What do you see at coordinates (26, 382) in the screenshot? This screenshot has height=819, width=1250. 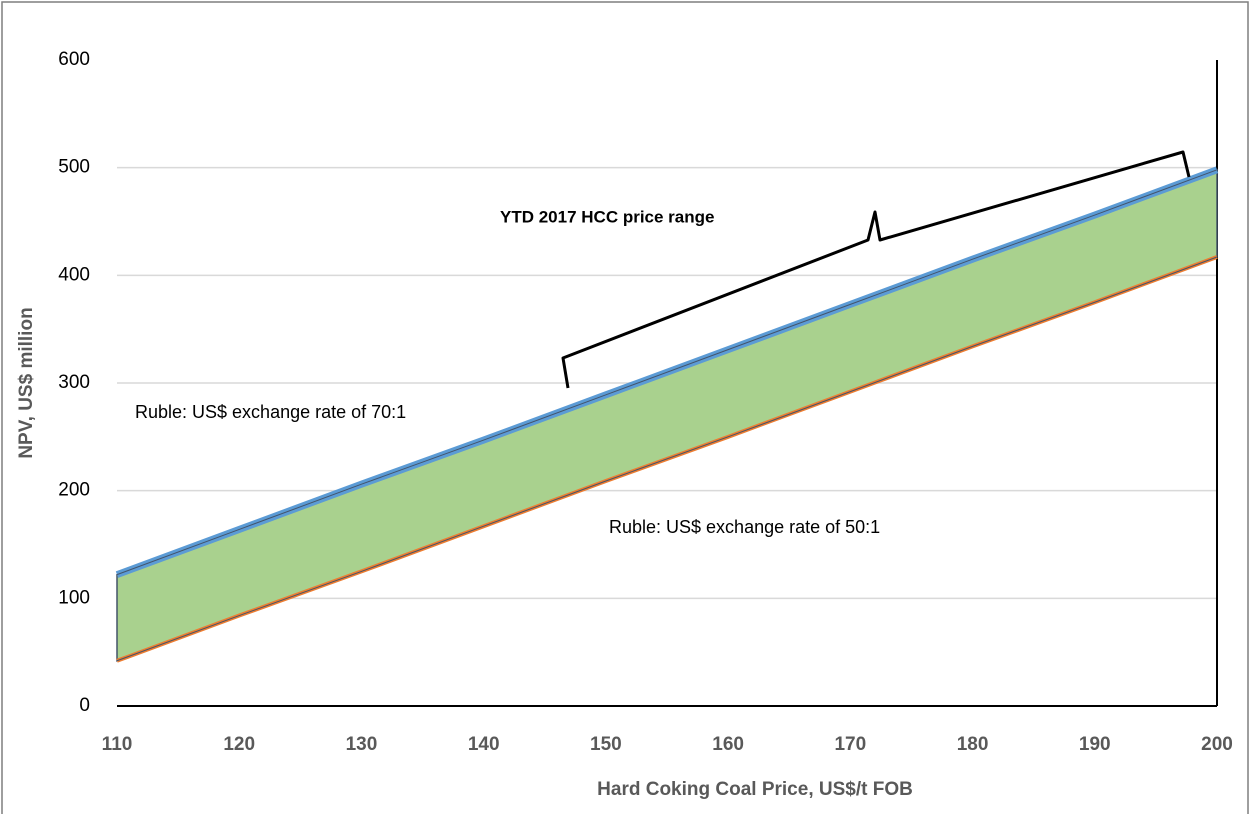 I see `y-axis-title: NPV, US$ million` at bounding box center [26, 382].